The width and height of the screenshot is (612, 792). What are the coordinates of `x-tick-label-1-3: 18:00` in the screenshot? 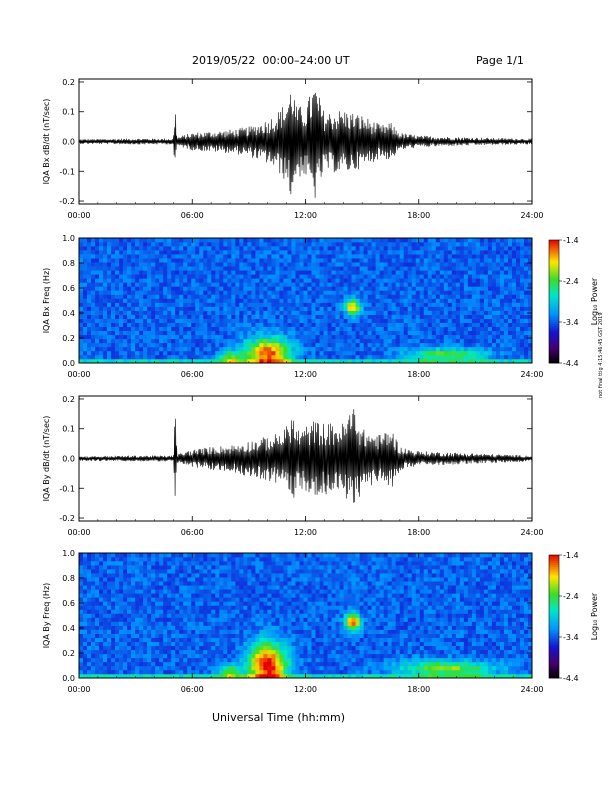 It's located at (418, 374).